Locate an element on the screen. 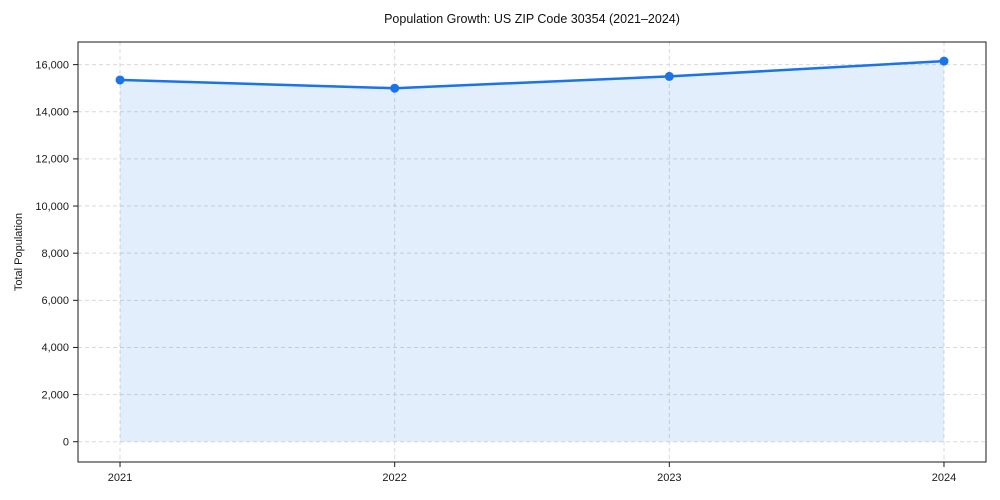  data-line is located at coordinates (532, 74).